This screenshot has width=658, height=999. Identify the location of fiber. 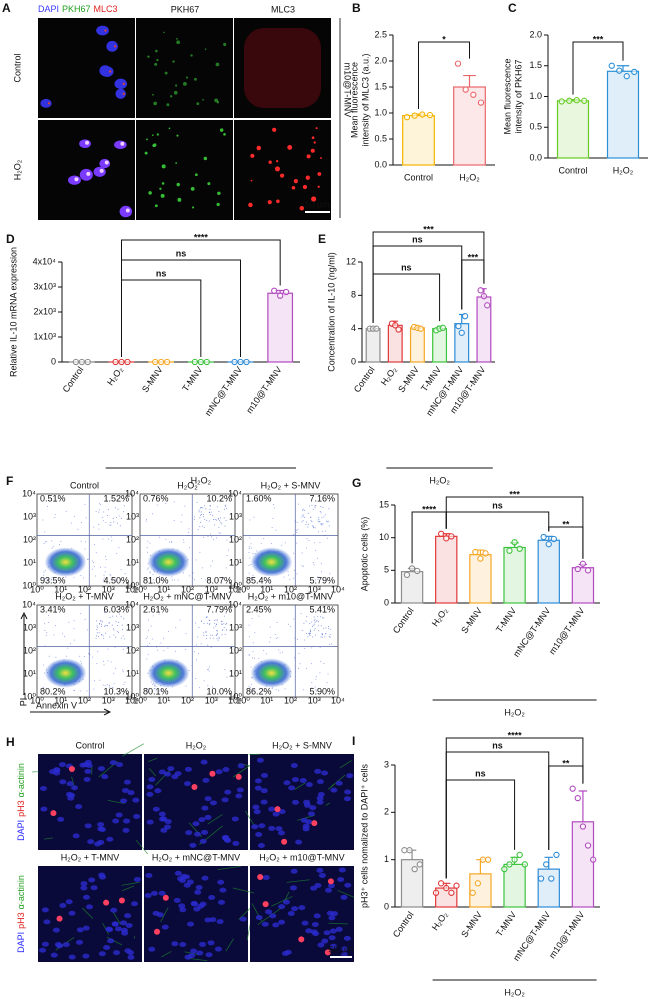
(133, 750).